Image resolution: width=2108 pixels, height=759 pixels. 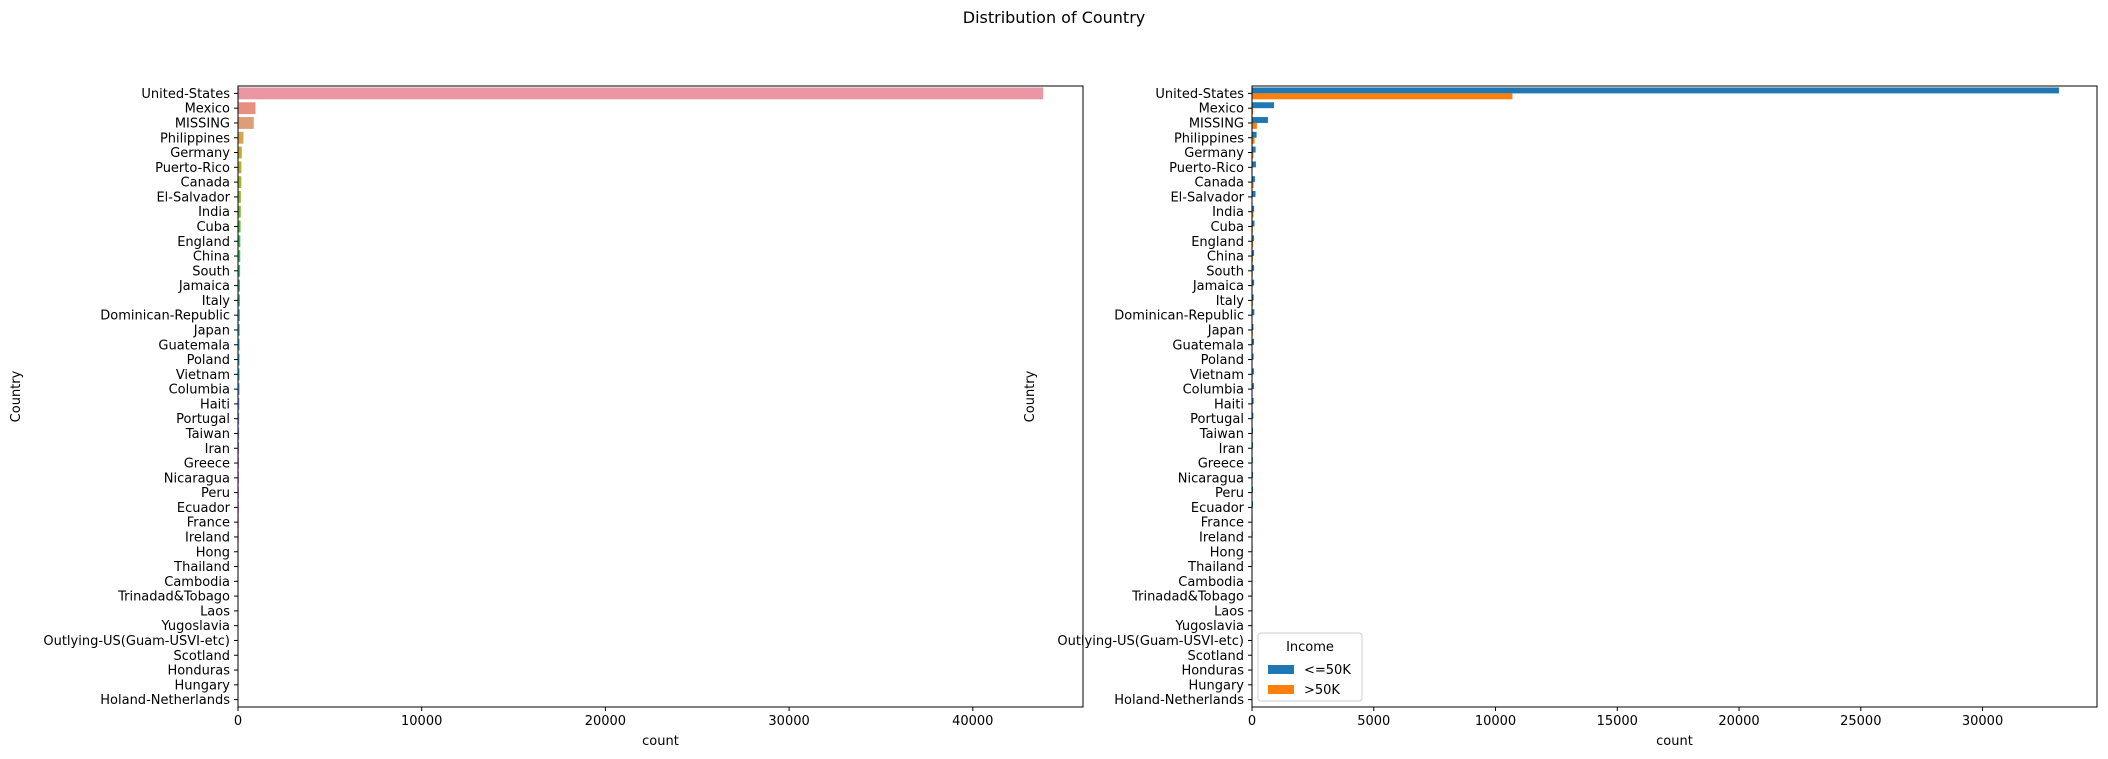 What do you see at coordinates (1495, 721) in the screenshot?
I see `x-tick-label: 10000` at bounding box center [1495, 721].